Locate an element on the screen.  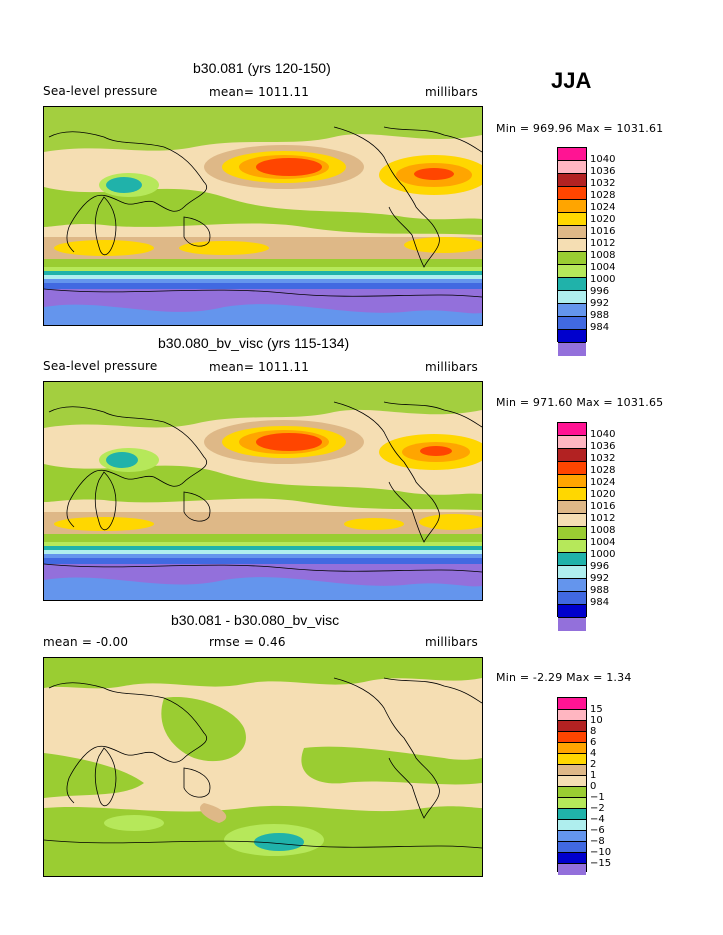
cbar-label: 0 is located at coordinates (593, 786).